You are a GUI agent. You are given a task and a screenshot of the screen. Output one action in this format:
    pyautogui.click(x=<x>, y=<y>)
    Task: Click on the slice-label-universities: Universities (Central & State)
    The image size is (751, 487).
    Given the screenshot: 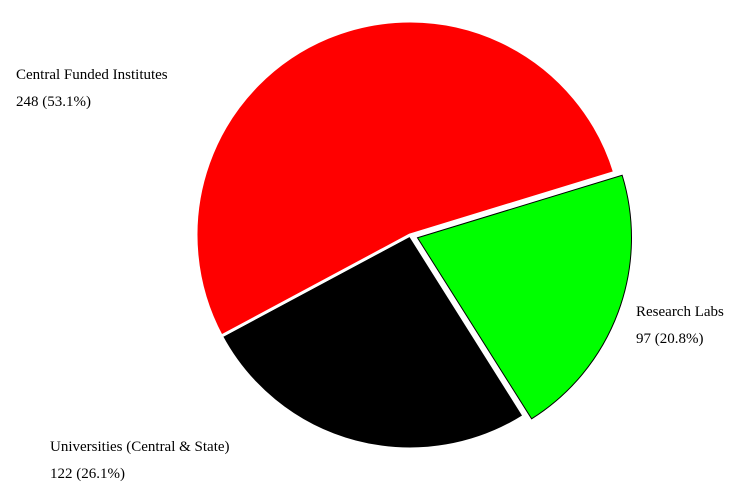 What is the action you would take?
    pyautogui.click(x=140, y=447)
    